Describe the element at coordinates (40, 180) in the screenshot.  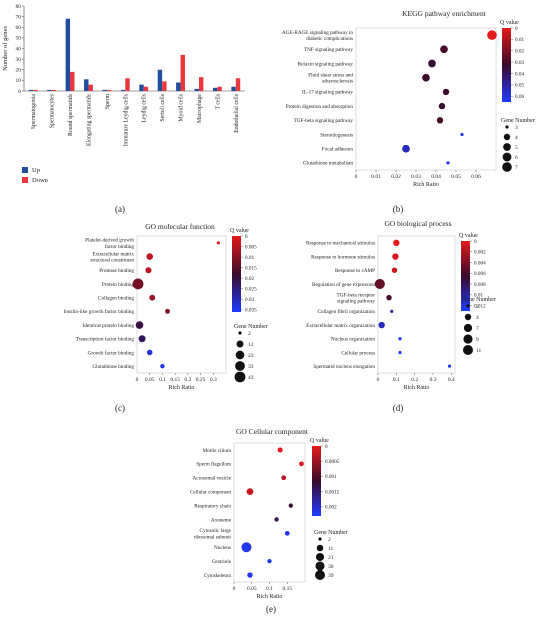
I see `legend-label-down: Down` at that location.